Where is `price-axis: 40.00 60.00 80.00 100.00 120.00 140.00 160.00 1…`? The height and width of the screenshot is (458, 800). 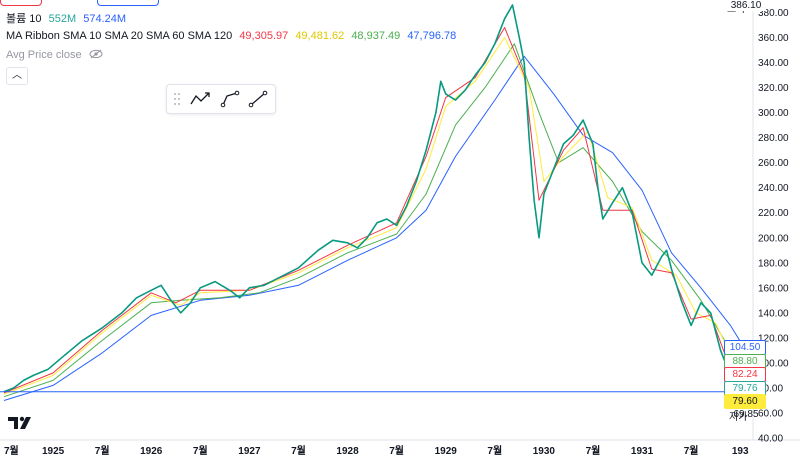
price-axis: 40.00 60.00 80.00 100.00 120.00 140.00 160.00 1… is located at coordinates (773, 226).